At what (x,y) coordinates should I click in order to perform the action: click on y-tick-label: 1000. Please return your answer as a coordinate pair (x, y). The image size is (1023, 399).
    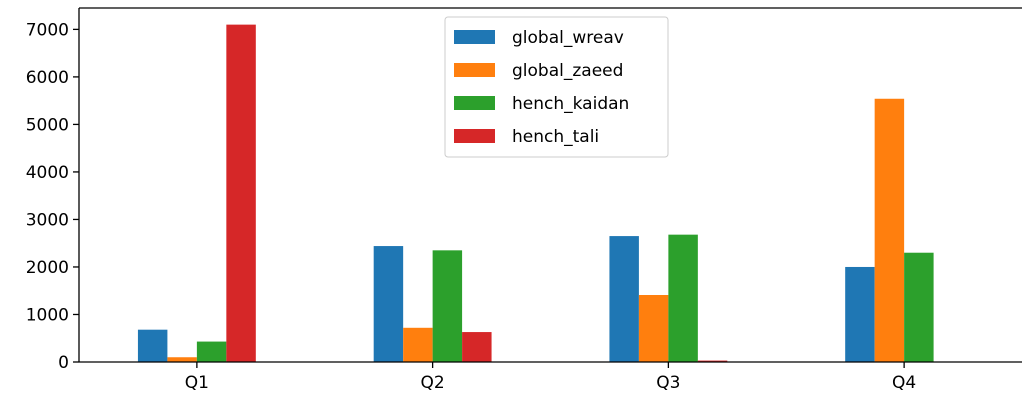
    Looking at the image, I should click on (47, 315).